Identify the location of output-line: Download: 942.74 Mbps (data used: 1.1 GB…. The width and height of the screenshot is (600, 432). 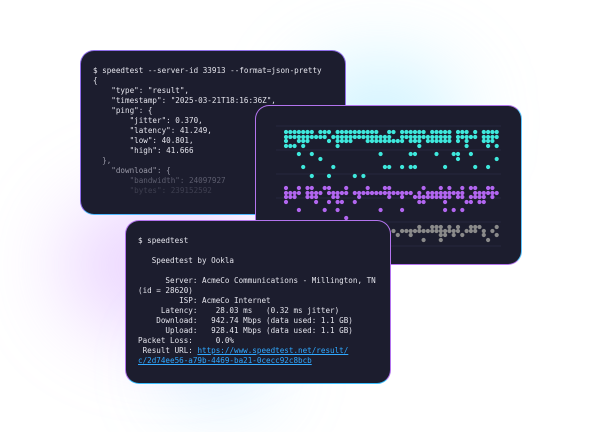
(245, 320).